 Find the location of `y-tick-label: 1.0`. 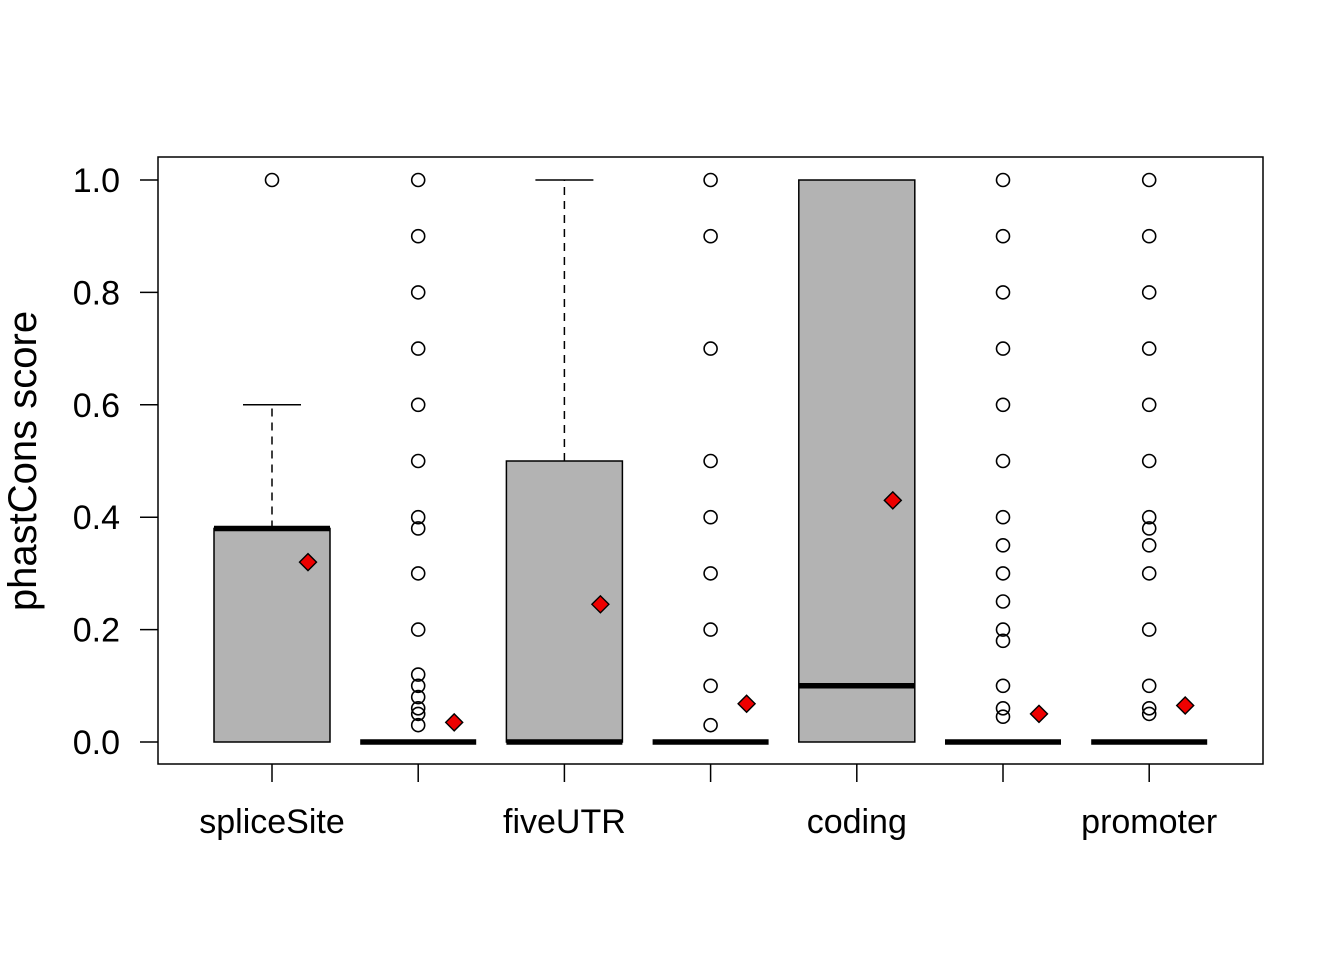

y-tick-label: 1.0 is located at coordinates (96, 181).